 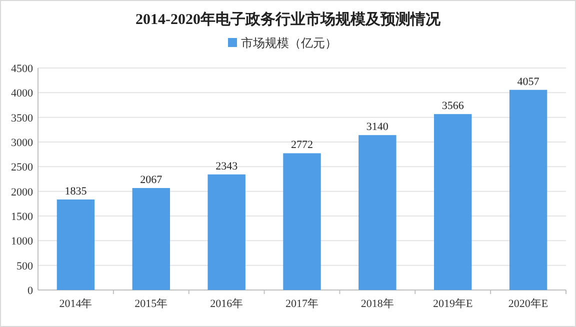 What do you see at coordinates (528, 82) in the screenshot?
I see `data-label: 4057` at bounding box center [528, 82].